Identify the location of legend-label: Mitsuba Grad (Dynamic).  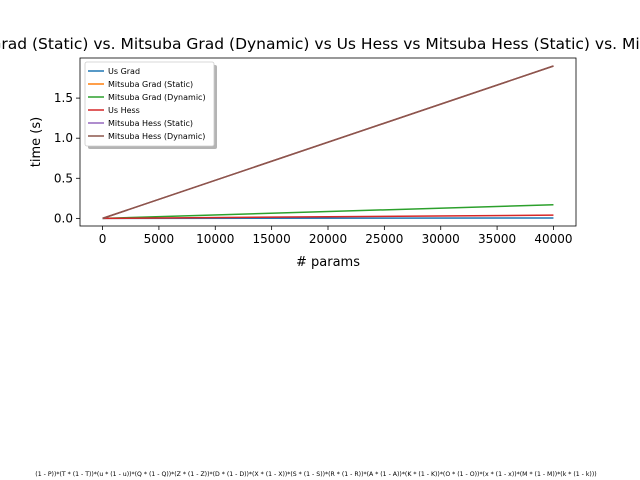
(157, 97).